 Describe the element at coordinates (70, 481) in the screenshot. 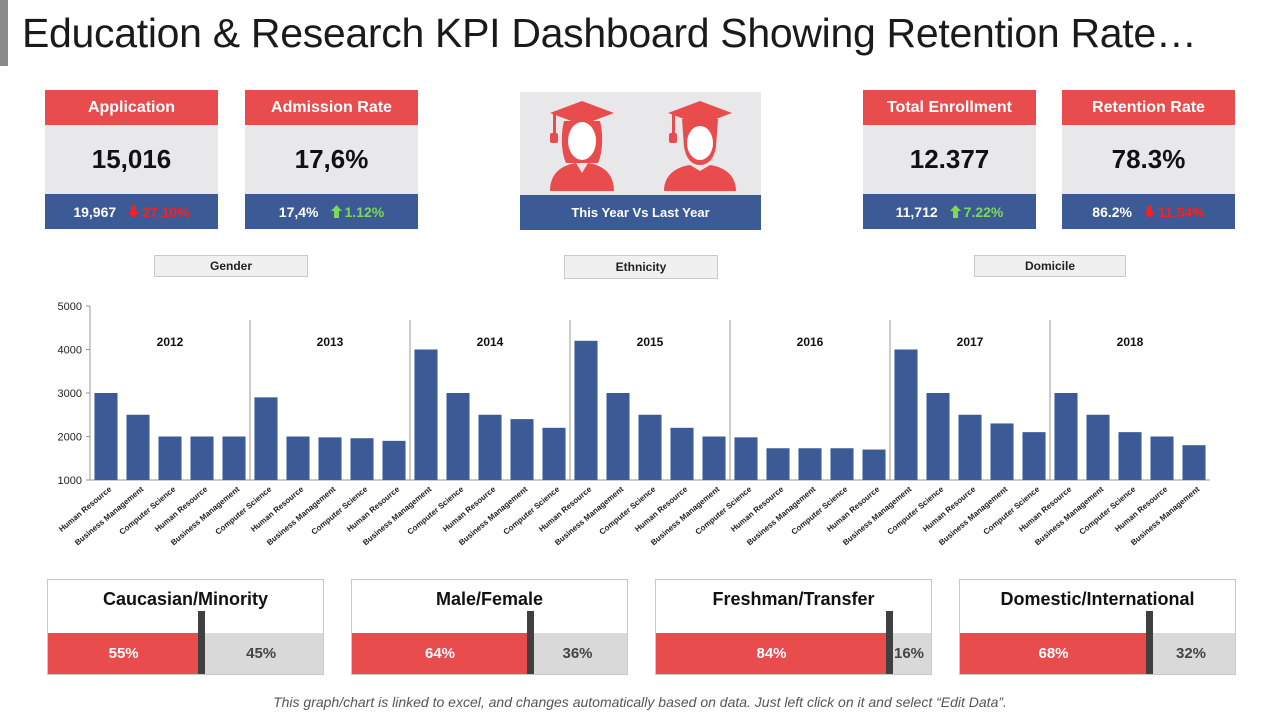

I see `y-tick-label: 1000` at that location.